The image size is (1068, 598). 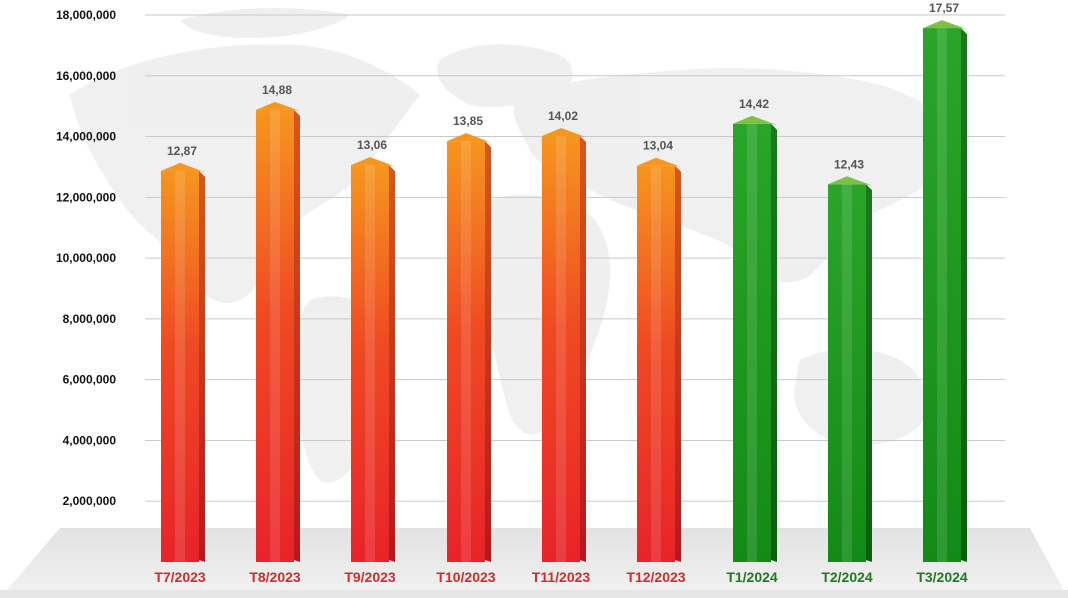 I want to click on y-tick-label: 14,000,000, so click(x=86, y=137).